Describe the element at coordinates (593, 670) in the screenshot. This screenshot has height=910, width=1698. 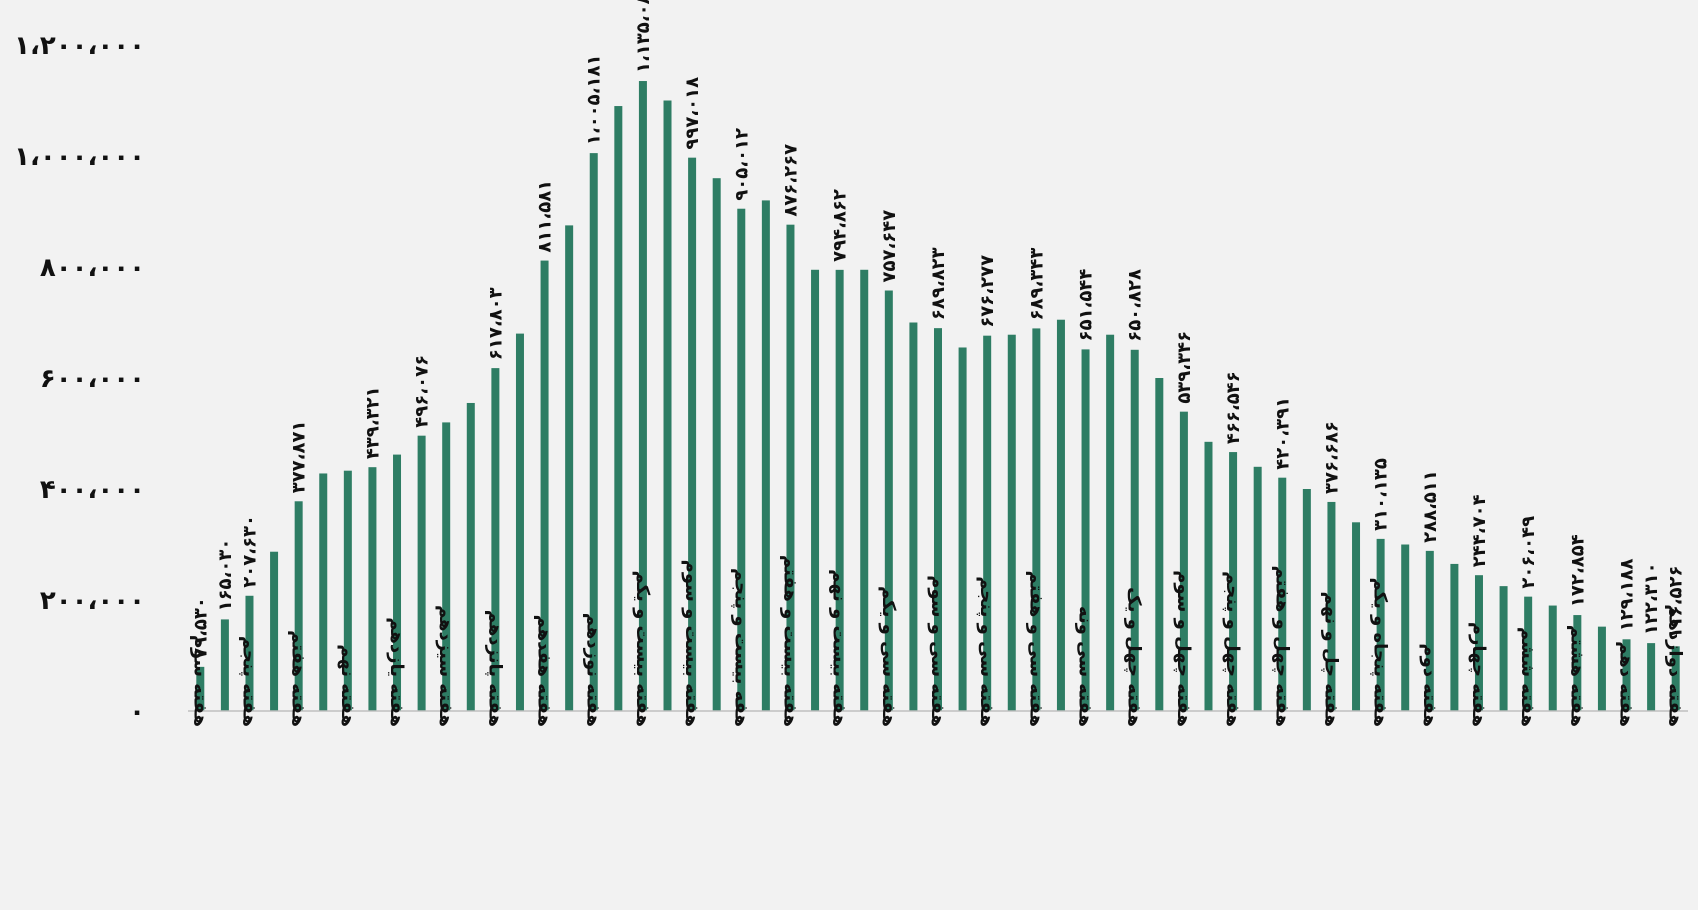
I see `x-tick-label: هفته نوزدهم` at that location.